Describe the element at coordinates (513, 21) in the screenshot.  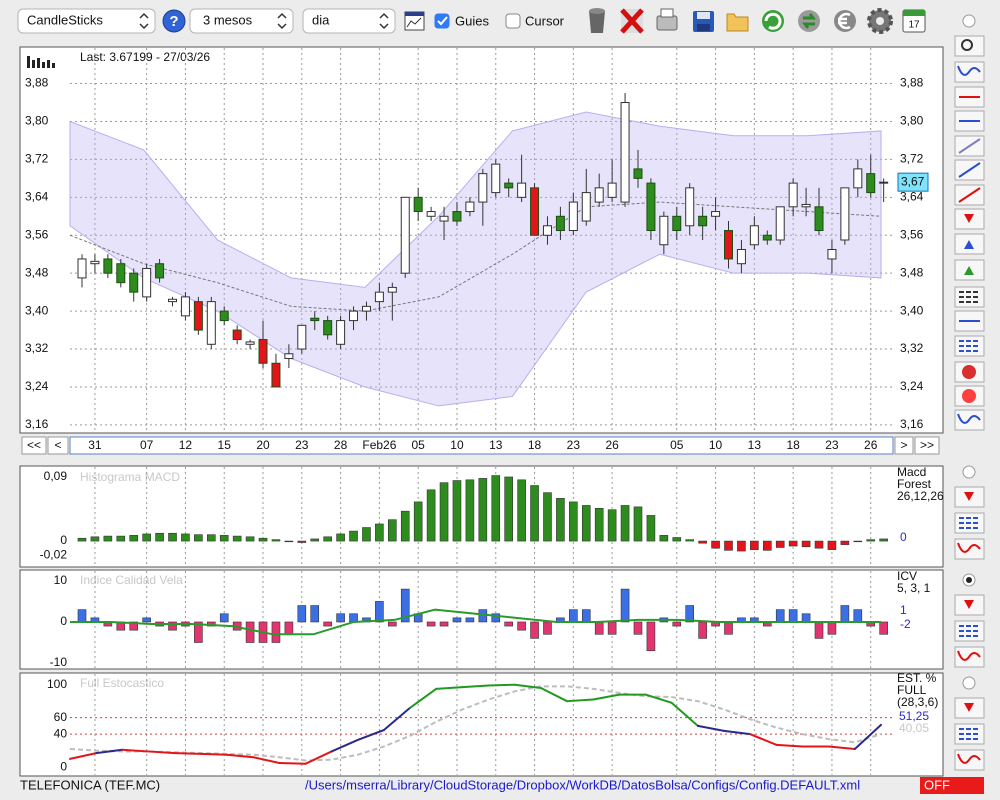
I see `cursor-checkbox` at that location.